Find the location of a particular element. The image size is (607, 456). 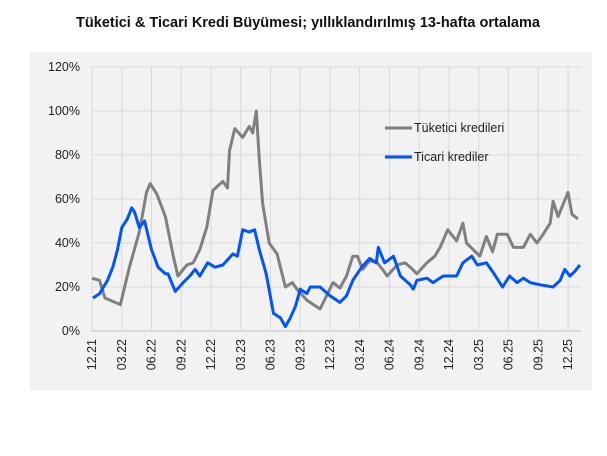

x-tick-label: 03.22 is located at coordinates (122, 354).